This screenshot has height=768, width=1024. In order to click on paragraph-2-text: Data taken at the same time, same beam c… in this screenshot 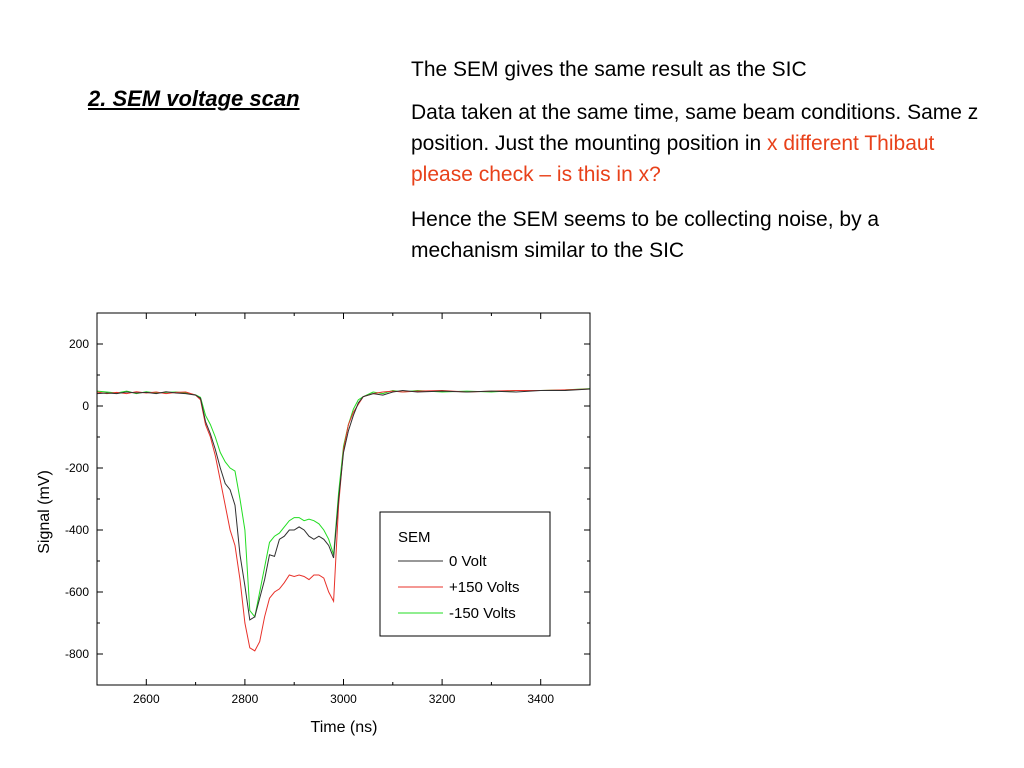, I will do `click(695, 128)`.